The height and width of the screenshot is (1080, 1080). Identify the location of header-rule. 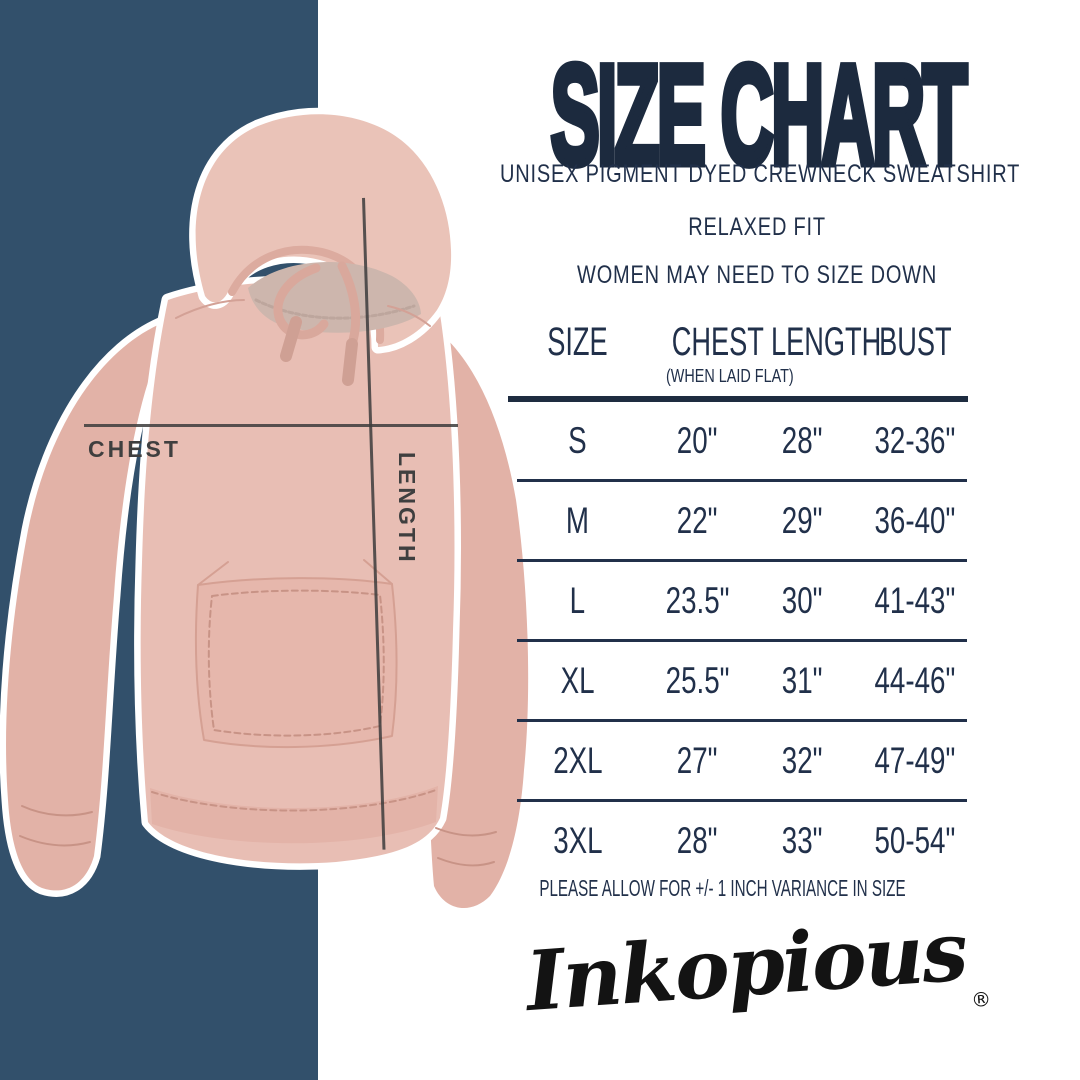
(738, 399).